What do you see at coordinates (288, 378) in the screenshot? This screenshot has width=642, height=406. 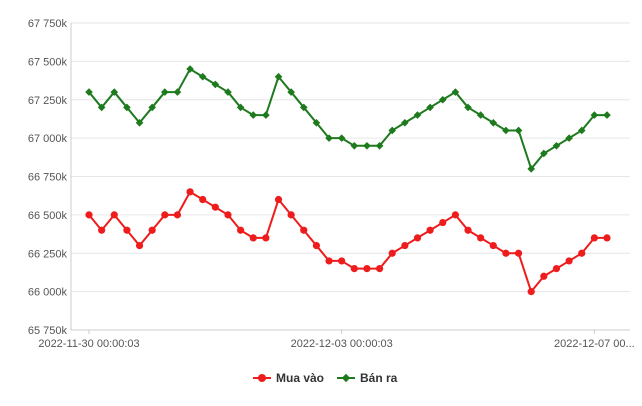 I see `legend-item-mua-vao: Mua vào` at bounding box center [288, 378].